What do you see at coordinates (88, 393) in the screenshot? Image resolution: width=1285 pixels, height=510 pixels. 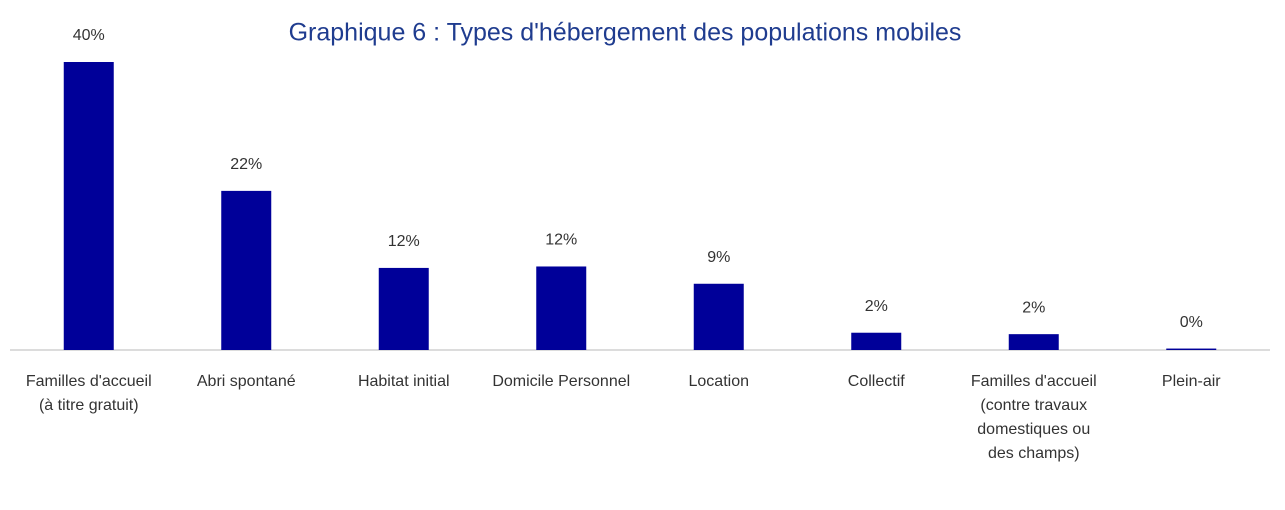 I see `x-tick-label: Familles d'accueil (à titre gratuit)` at bounding box center [88, 393].